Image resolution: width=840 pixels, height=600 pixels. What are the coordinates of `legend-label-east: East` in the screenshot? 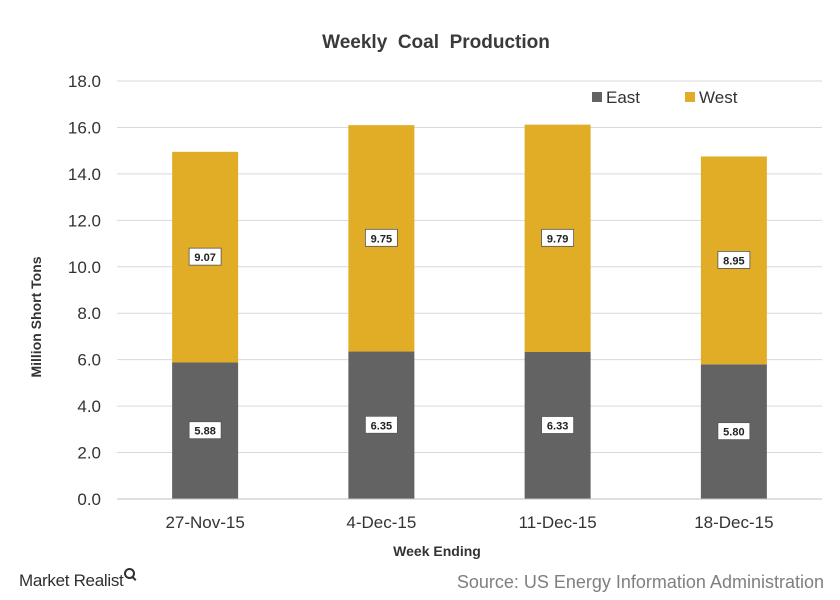 It's located at (623, 97).